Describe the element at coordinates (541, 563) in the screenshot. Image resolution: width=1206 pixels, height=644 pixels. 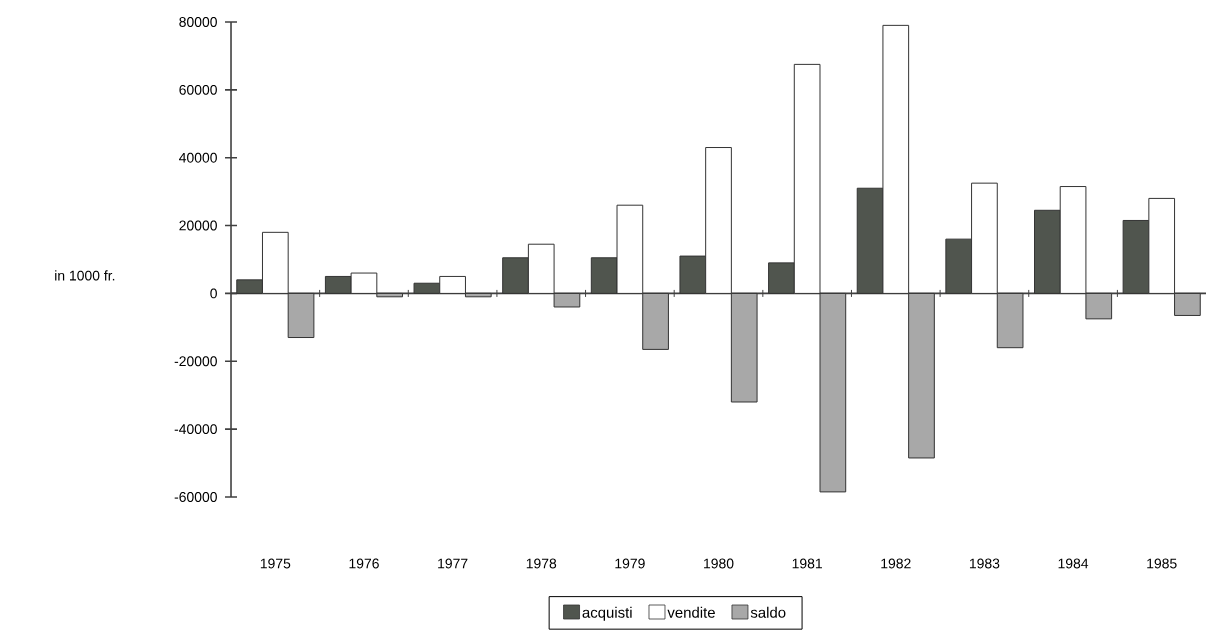
I see `x-tick-label: 1978` at that location.